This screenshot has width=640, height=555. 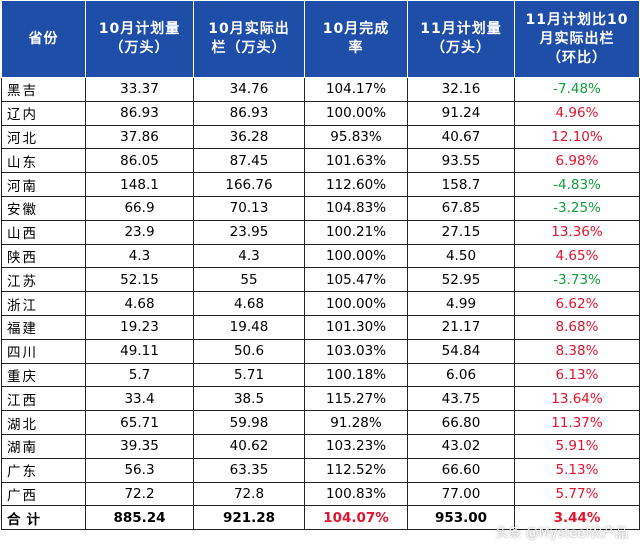 I want to click on oct-actual-cell: 87.45, so click(x=249, y=161).